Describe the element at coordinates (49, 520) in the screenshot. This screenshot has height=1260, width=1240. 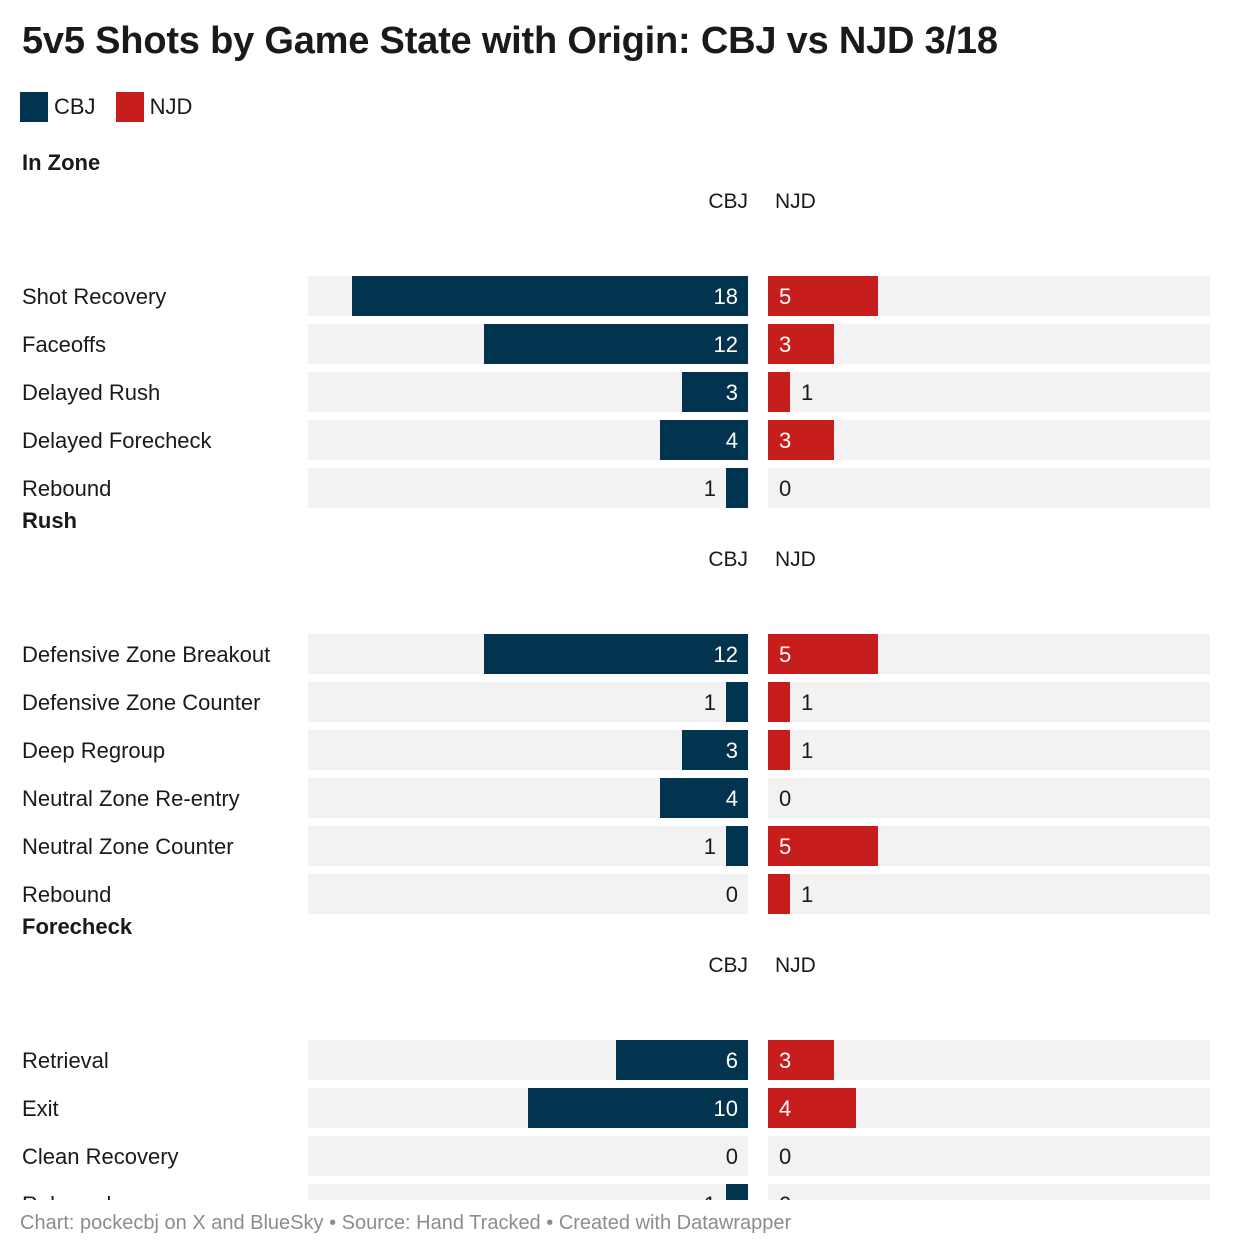
I see `panel-title: Rush` at that location.